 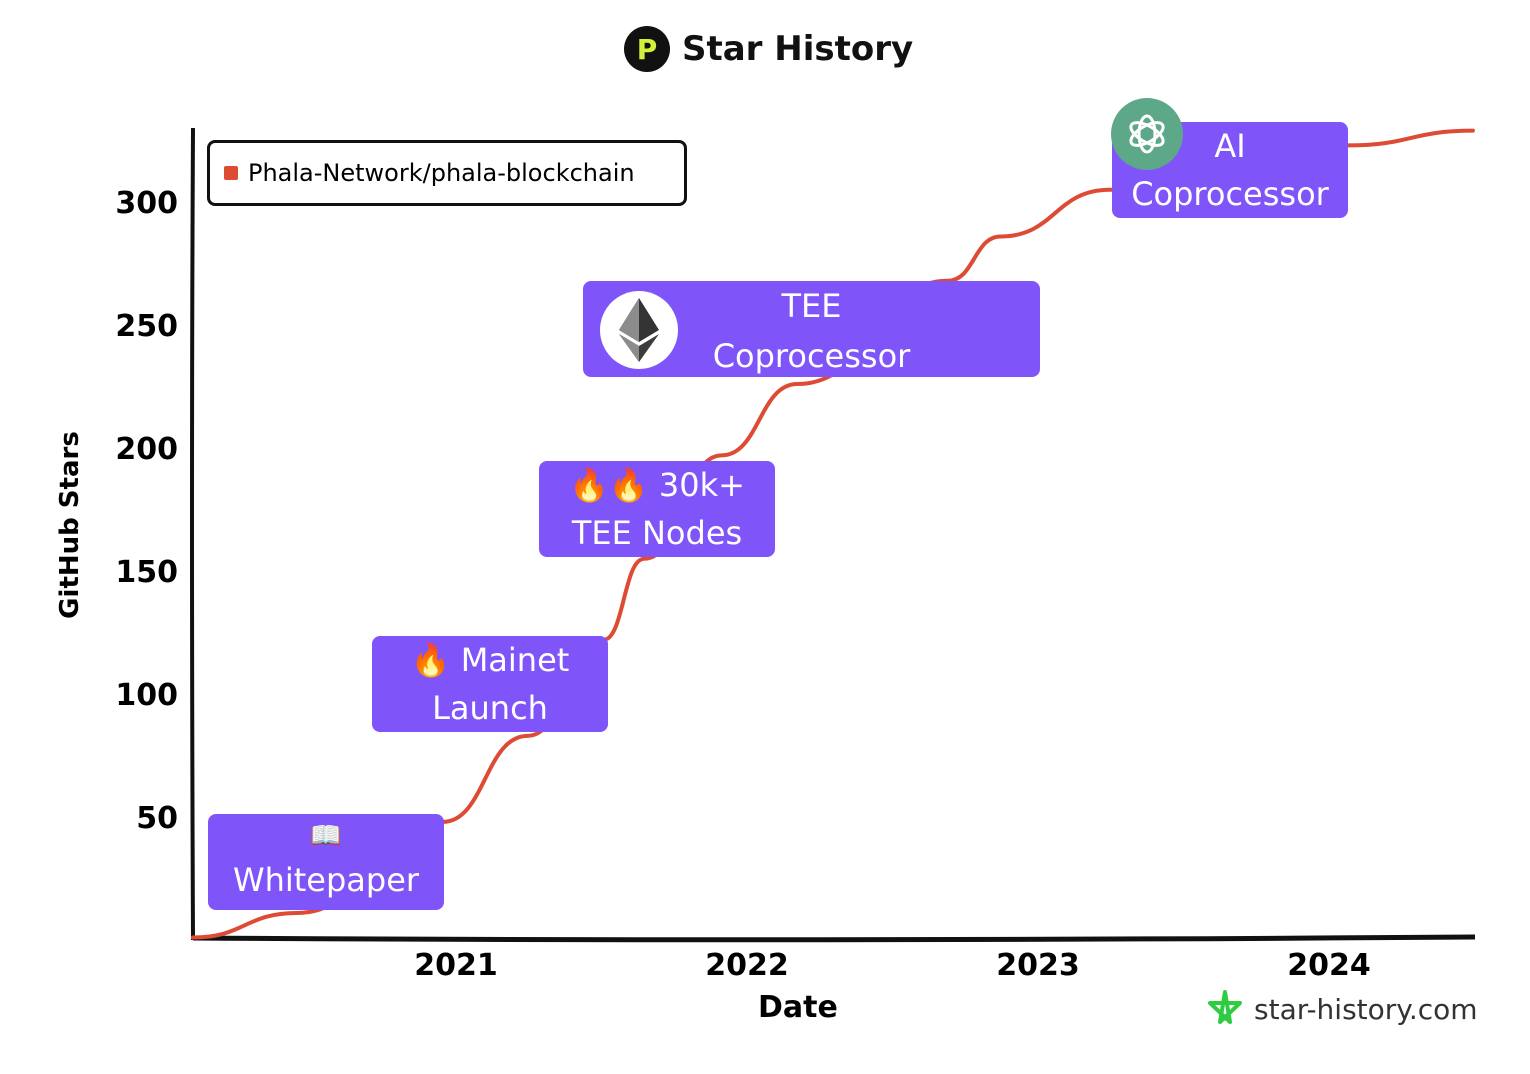 What do you see at coordinates (490, 684) in the screenshot?
I see `annotation-mainnet: 🔥 Mainet Launch` at bounding box center [490, 684].